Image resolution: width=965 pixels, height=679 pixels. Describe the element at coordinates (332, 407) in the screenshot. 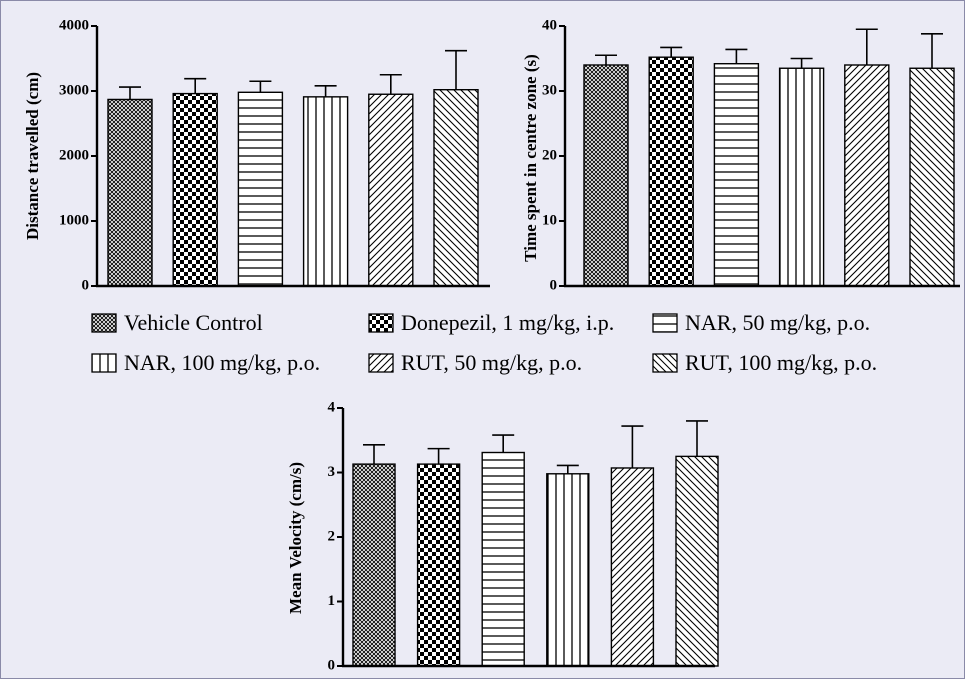

I see `y-tick-label: 4` at that location.